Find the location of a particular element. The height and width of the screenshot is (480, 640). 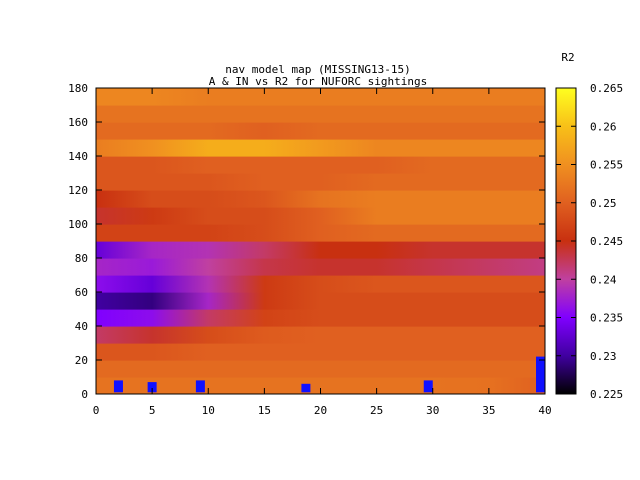

chart-title-line2: A & IN vs R2 for NUFORC sightings is located at coordinates (318, 81).